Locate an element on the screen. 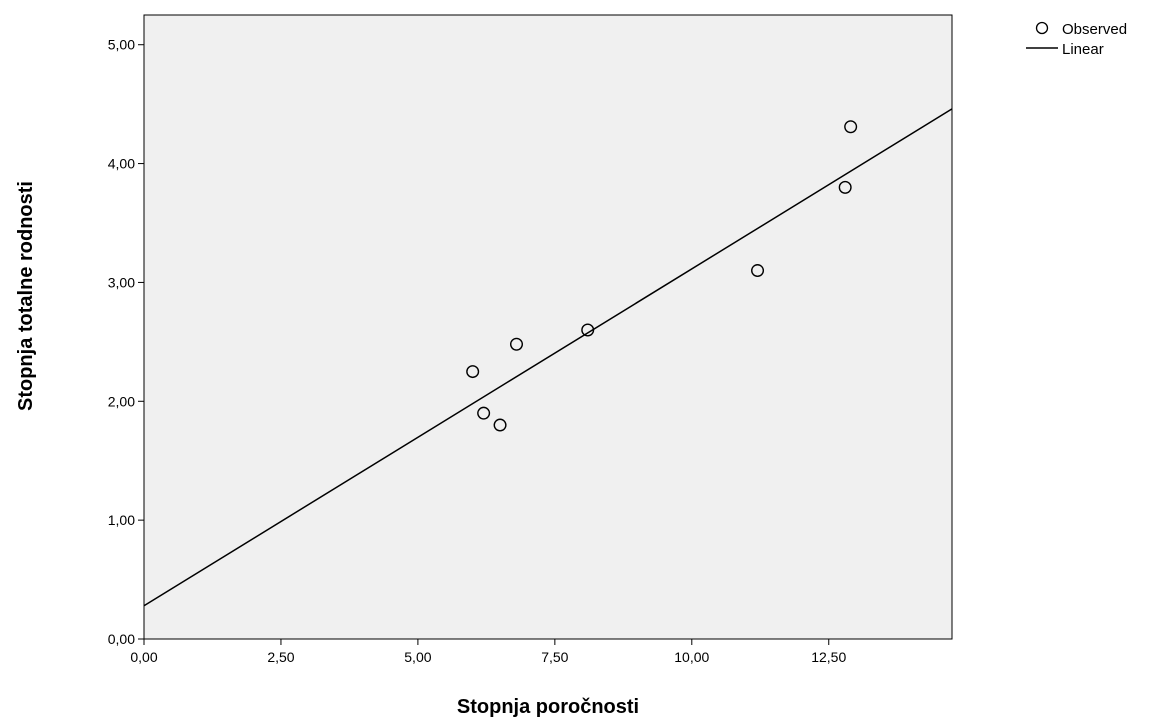 The height and width of the screenshot is (720, 1151). x-tick-label: 7,50 is located at coordinates (554, 657).